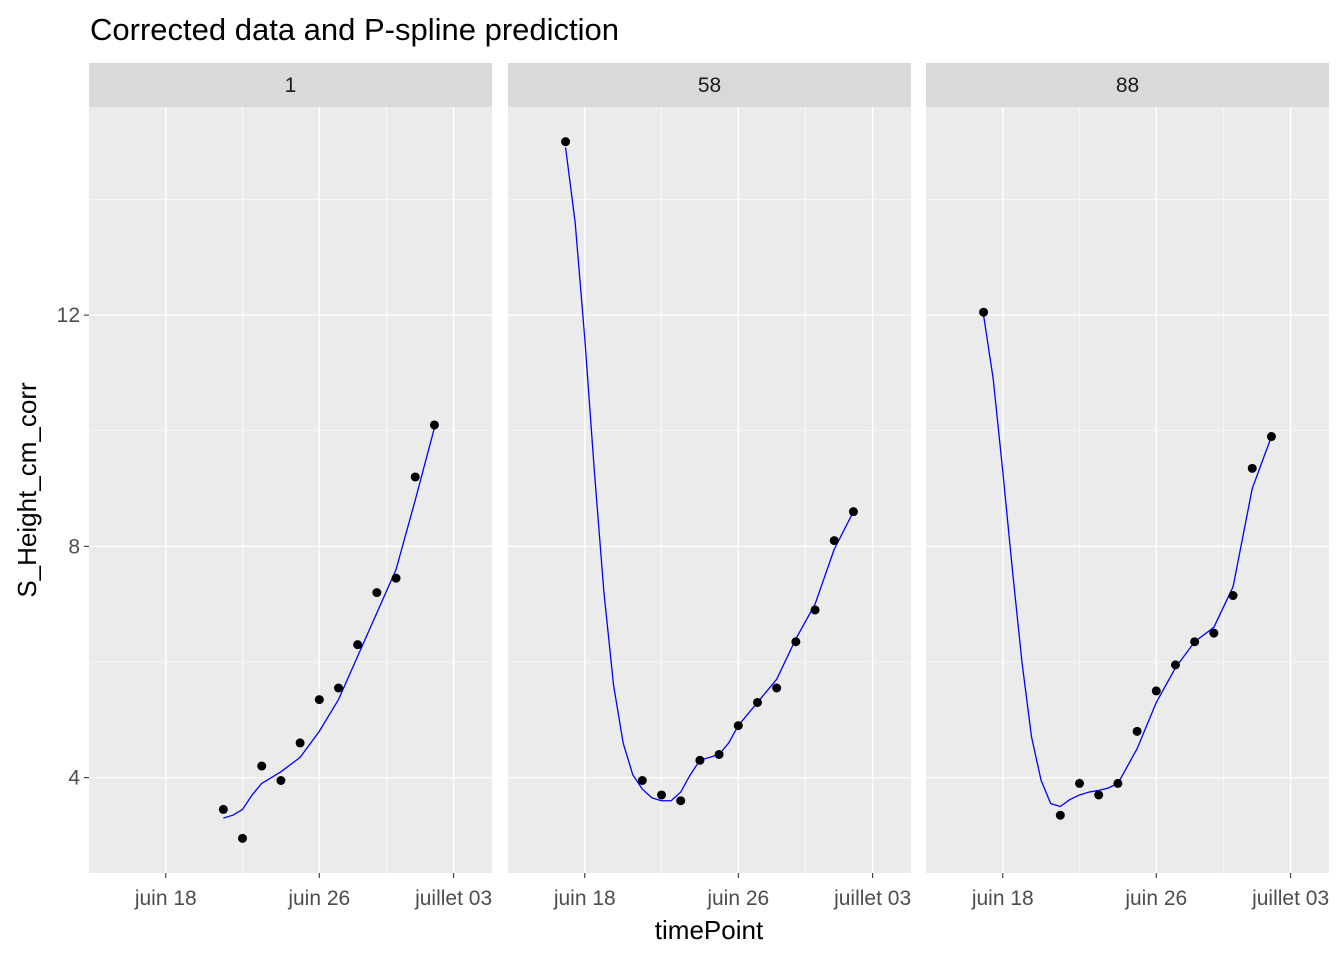  I want to click on y-tick-label: 4, so click(74, 778).